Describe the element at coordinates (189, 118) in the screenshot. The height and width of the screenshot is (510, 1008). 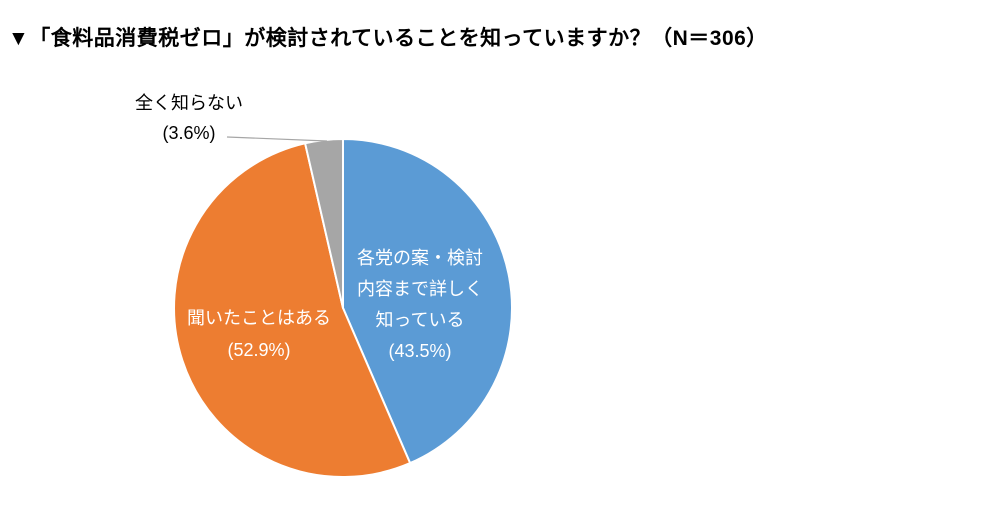
I see `slice-label-unknown: 全く知らない (3.6%)` at that location.